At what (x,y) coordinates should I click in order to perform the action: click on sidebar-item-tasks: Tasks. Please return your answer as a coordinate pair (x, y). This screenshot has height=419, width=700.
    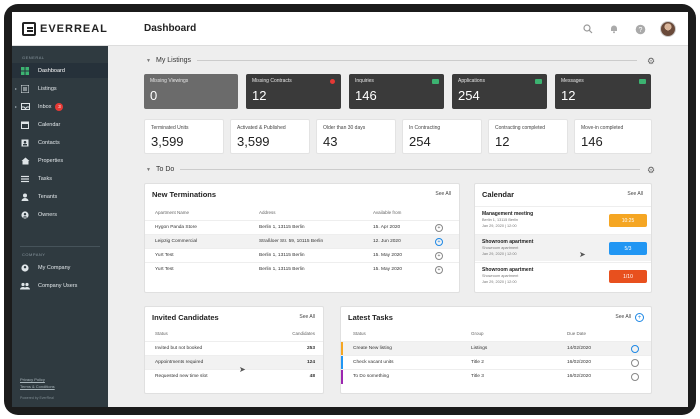
    Looking at the image, I should click on (60, 178).